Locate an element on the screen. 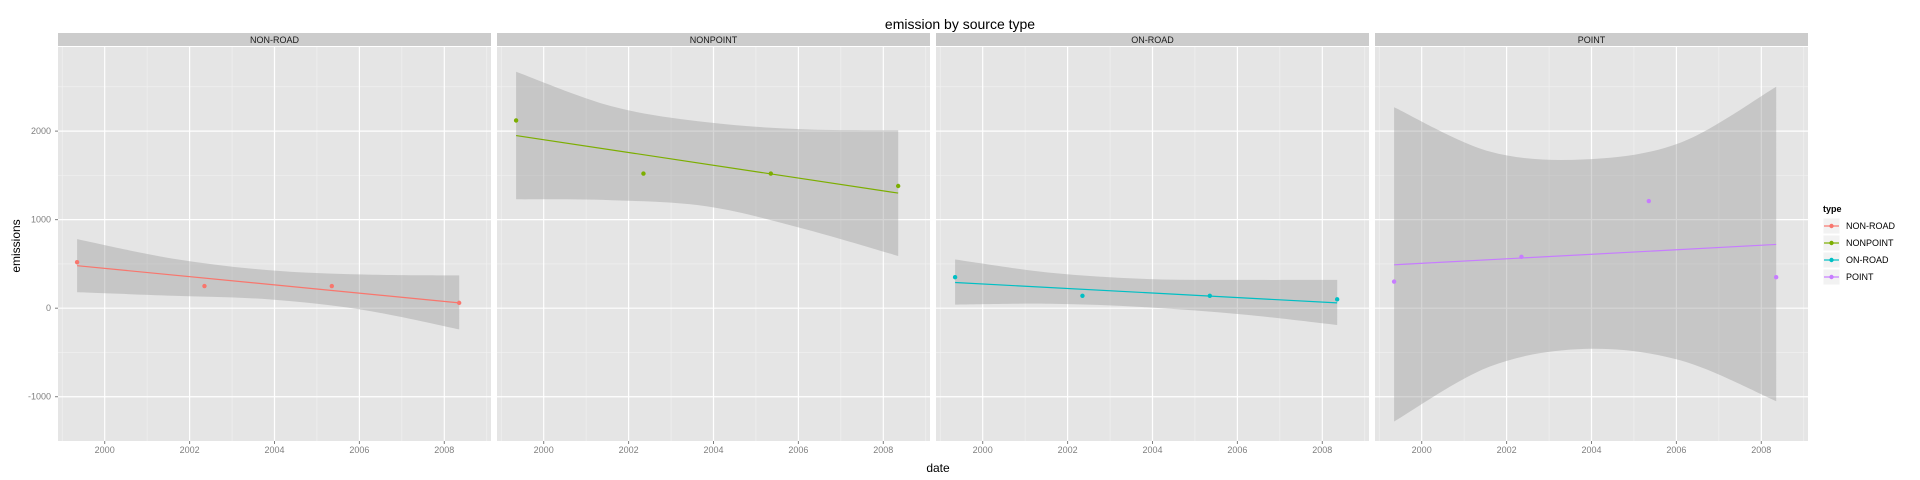 The width and height of the screenshot is (1920, 480). legend: type NON-ROAD NONPOINT ON-ROAD POINT is located at coordinates (1858, 245).